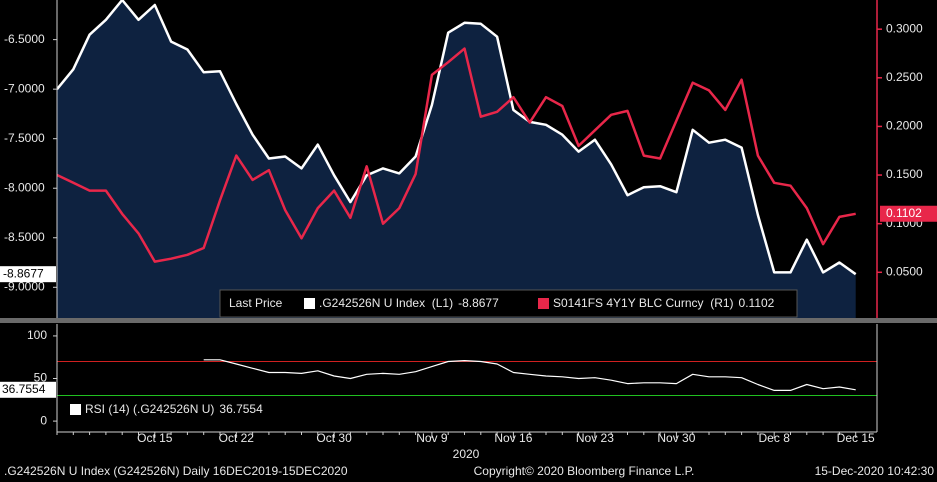  Describe the element at coordinates (904, 77) in the screenshot. I see `y2-tick-label: 0.2500` at that location.